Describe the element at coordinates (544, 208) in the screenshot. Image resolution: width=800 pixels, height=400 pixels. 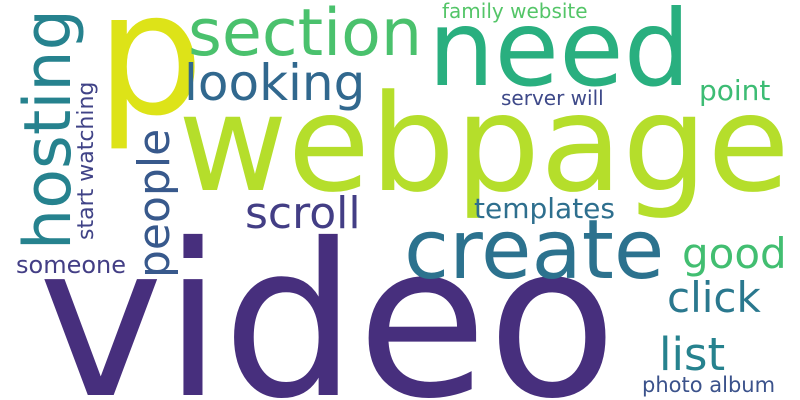
I see `word: templates` at that location.